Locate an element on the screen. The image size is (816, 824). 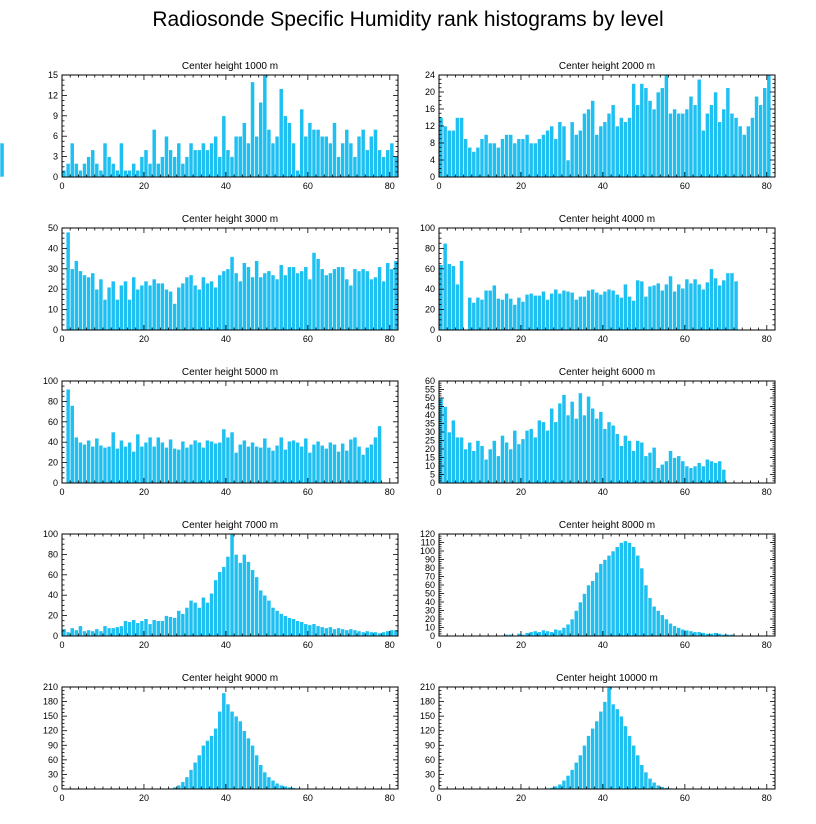
y-tick-label: 60 is located at coordinates (53, 575).